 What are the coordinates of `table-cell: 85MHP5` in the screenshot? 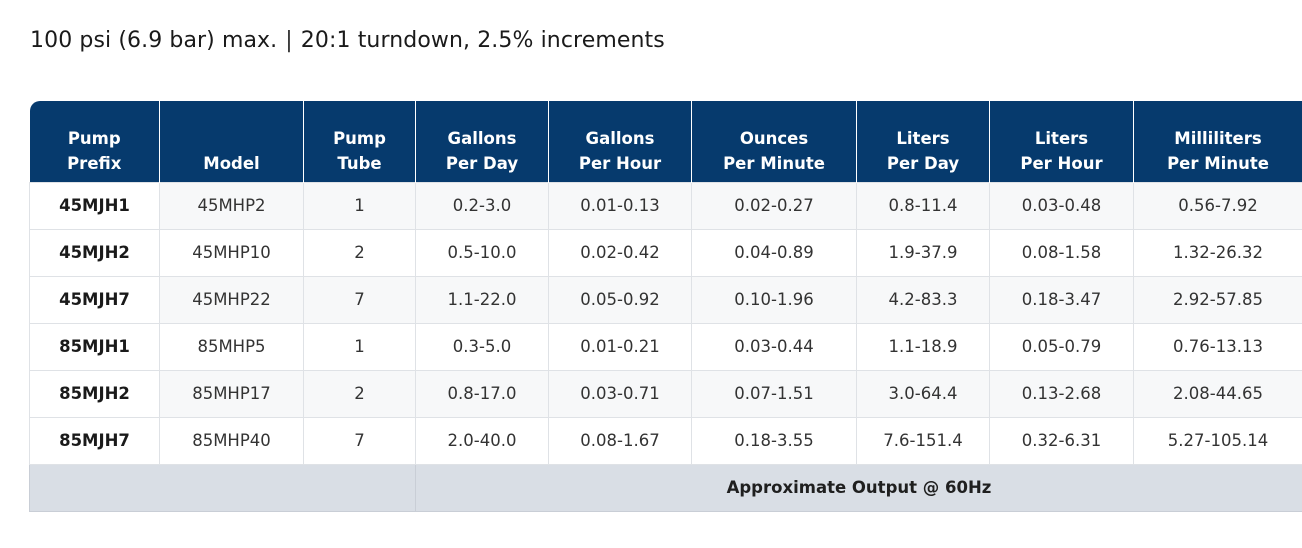 It's located at (231, 346).